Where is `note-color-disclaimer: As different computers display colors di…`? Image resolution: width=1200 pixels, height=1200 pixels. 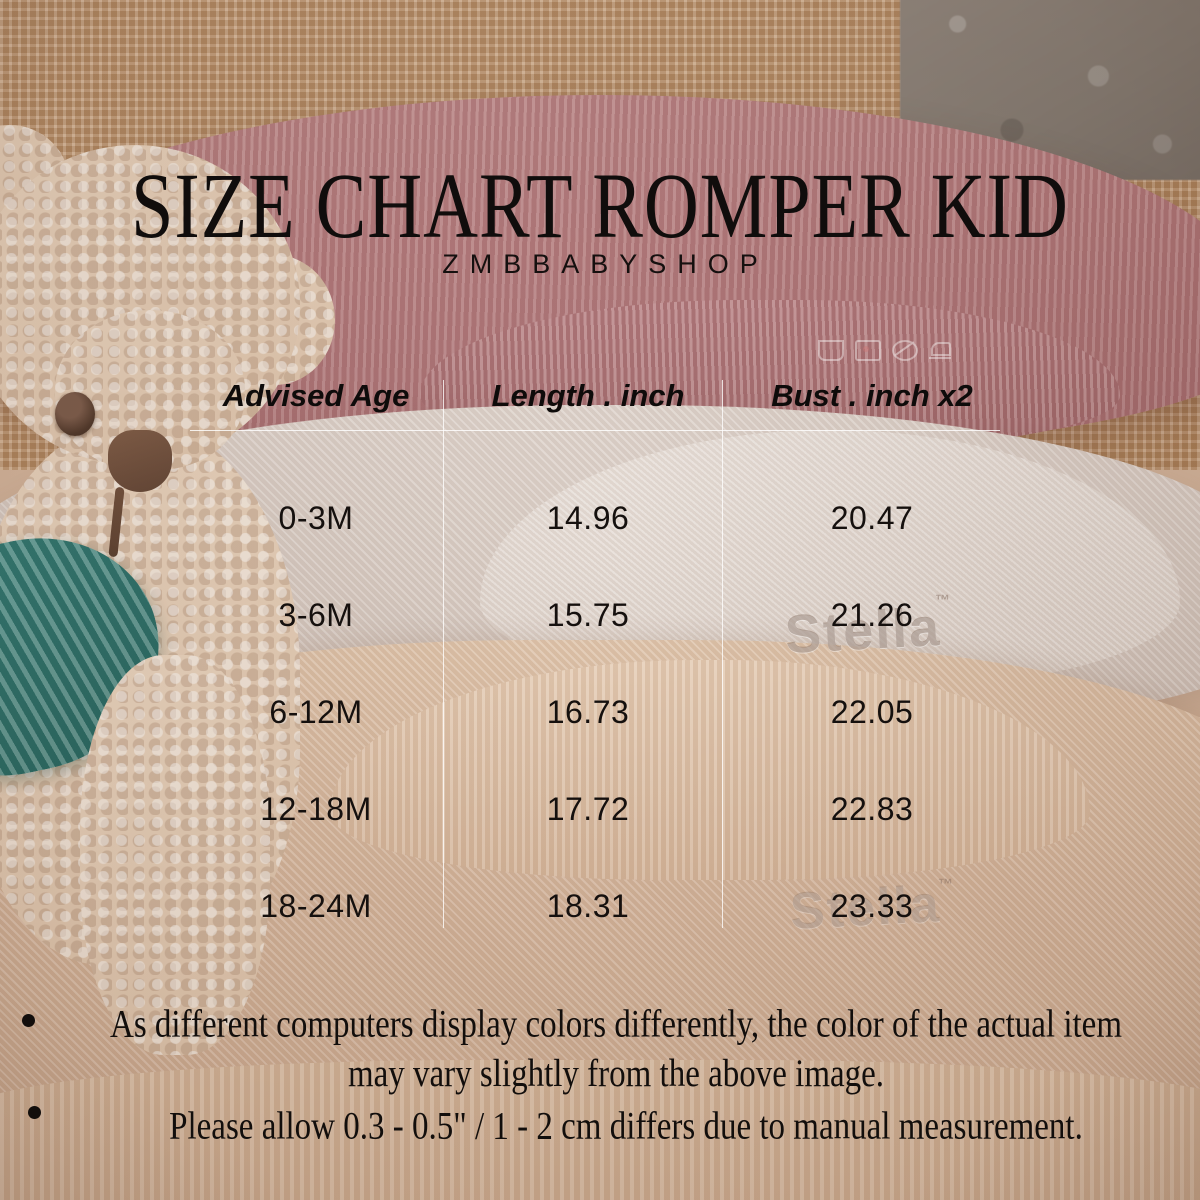 note-color-disclaimer: As different computers display colors di… is located at coordinates (616, 1049).